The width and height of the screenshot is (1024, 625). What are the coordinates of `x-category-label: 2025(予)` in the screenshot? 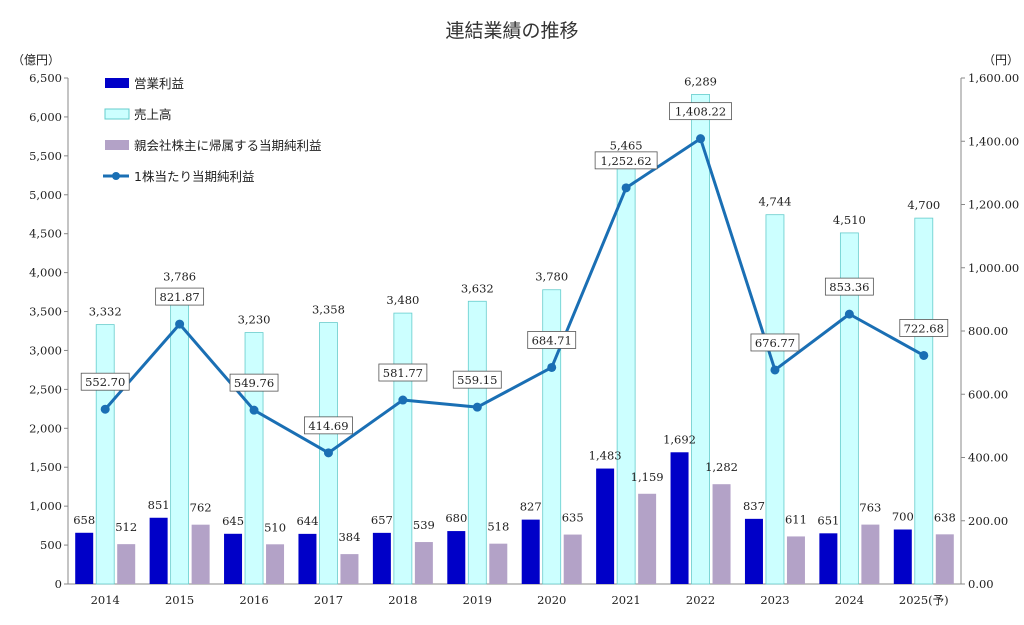 It's located at (924, 600).